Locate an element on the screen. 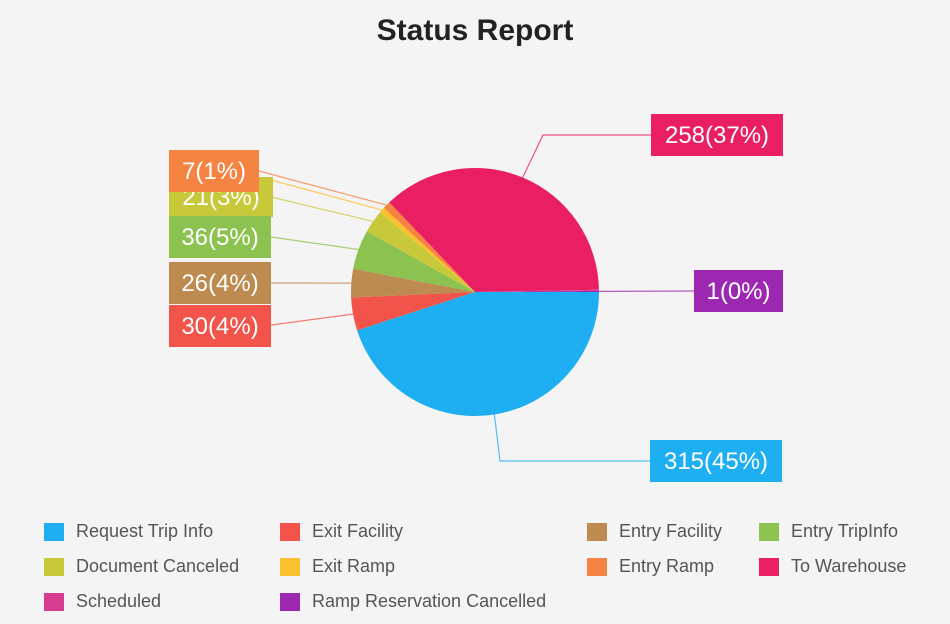 This screenshot has height=624, width=950. leader-line-entry-tripinfo is located at coordinates (314, 243).